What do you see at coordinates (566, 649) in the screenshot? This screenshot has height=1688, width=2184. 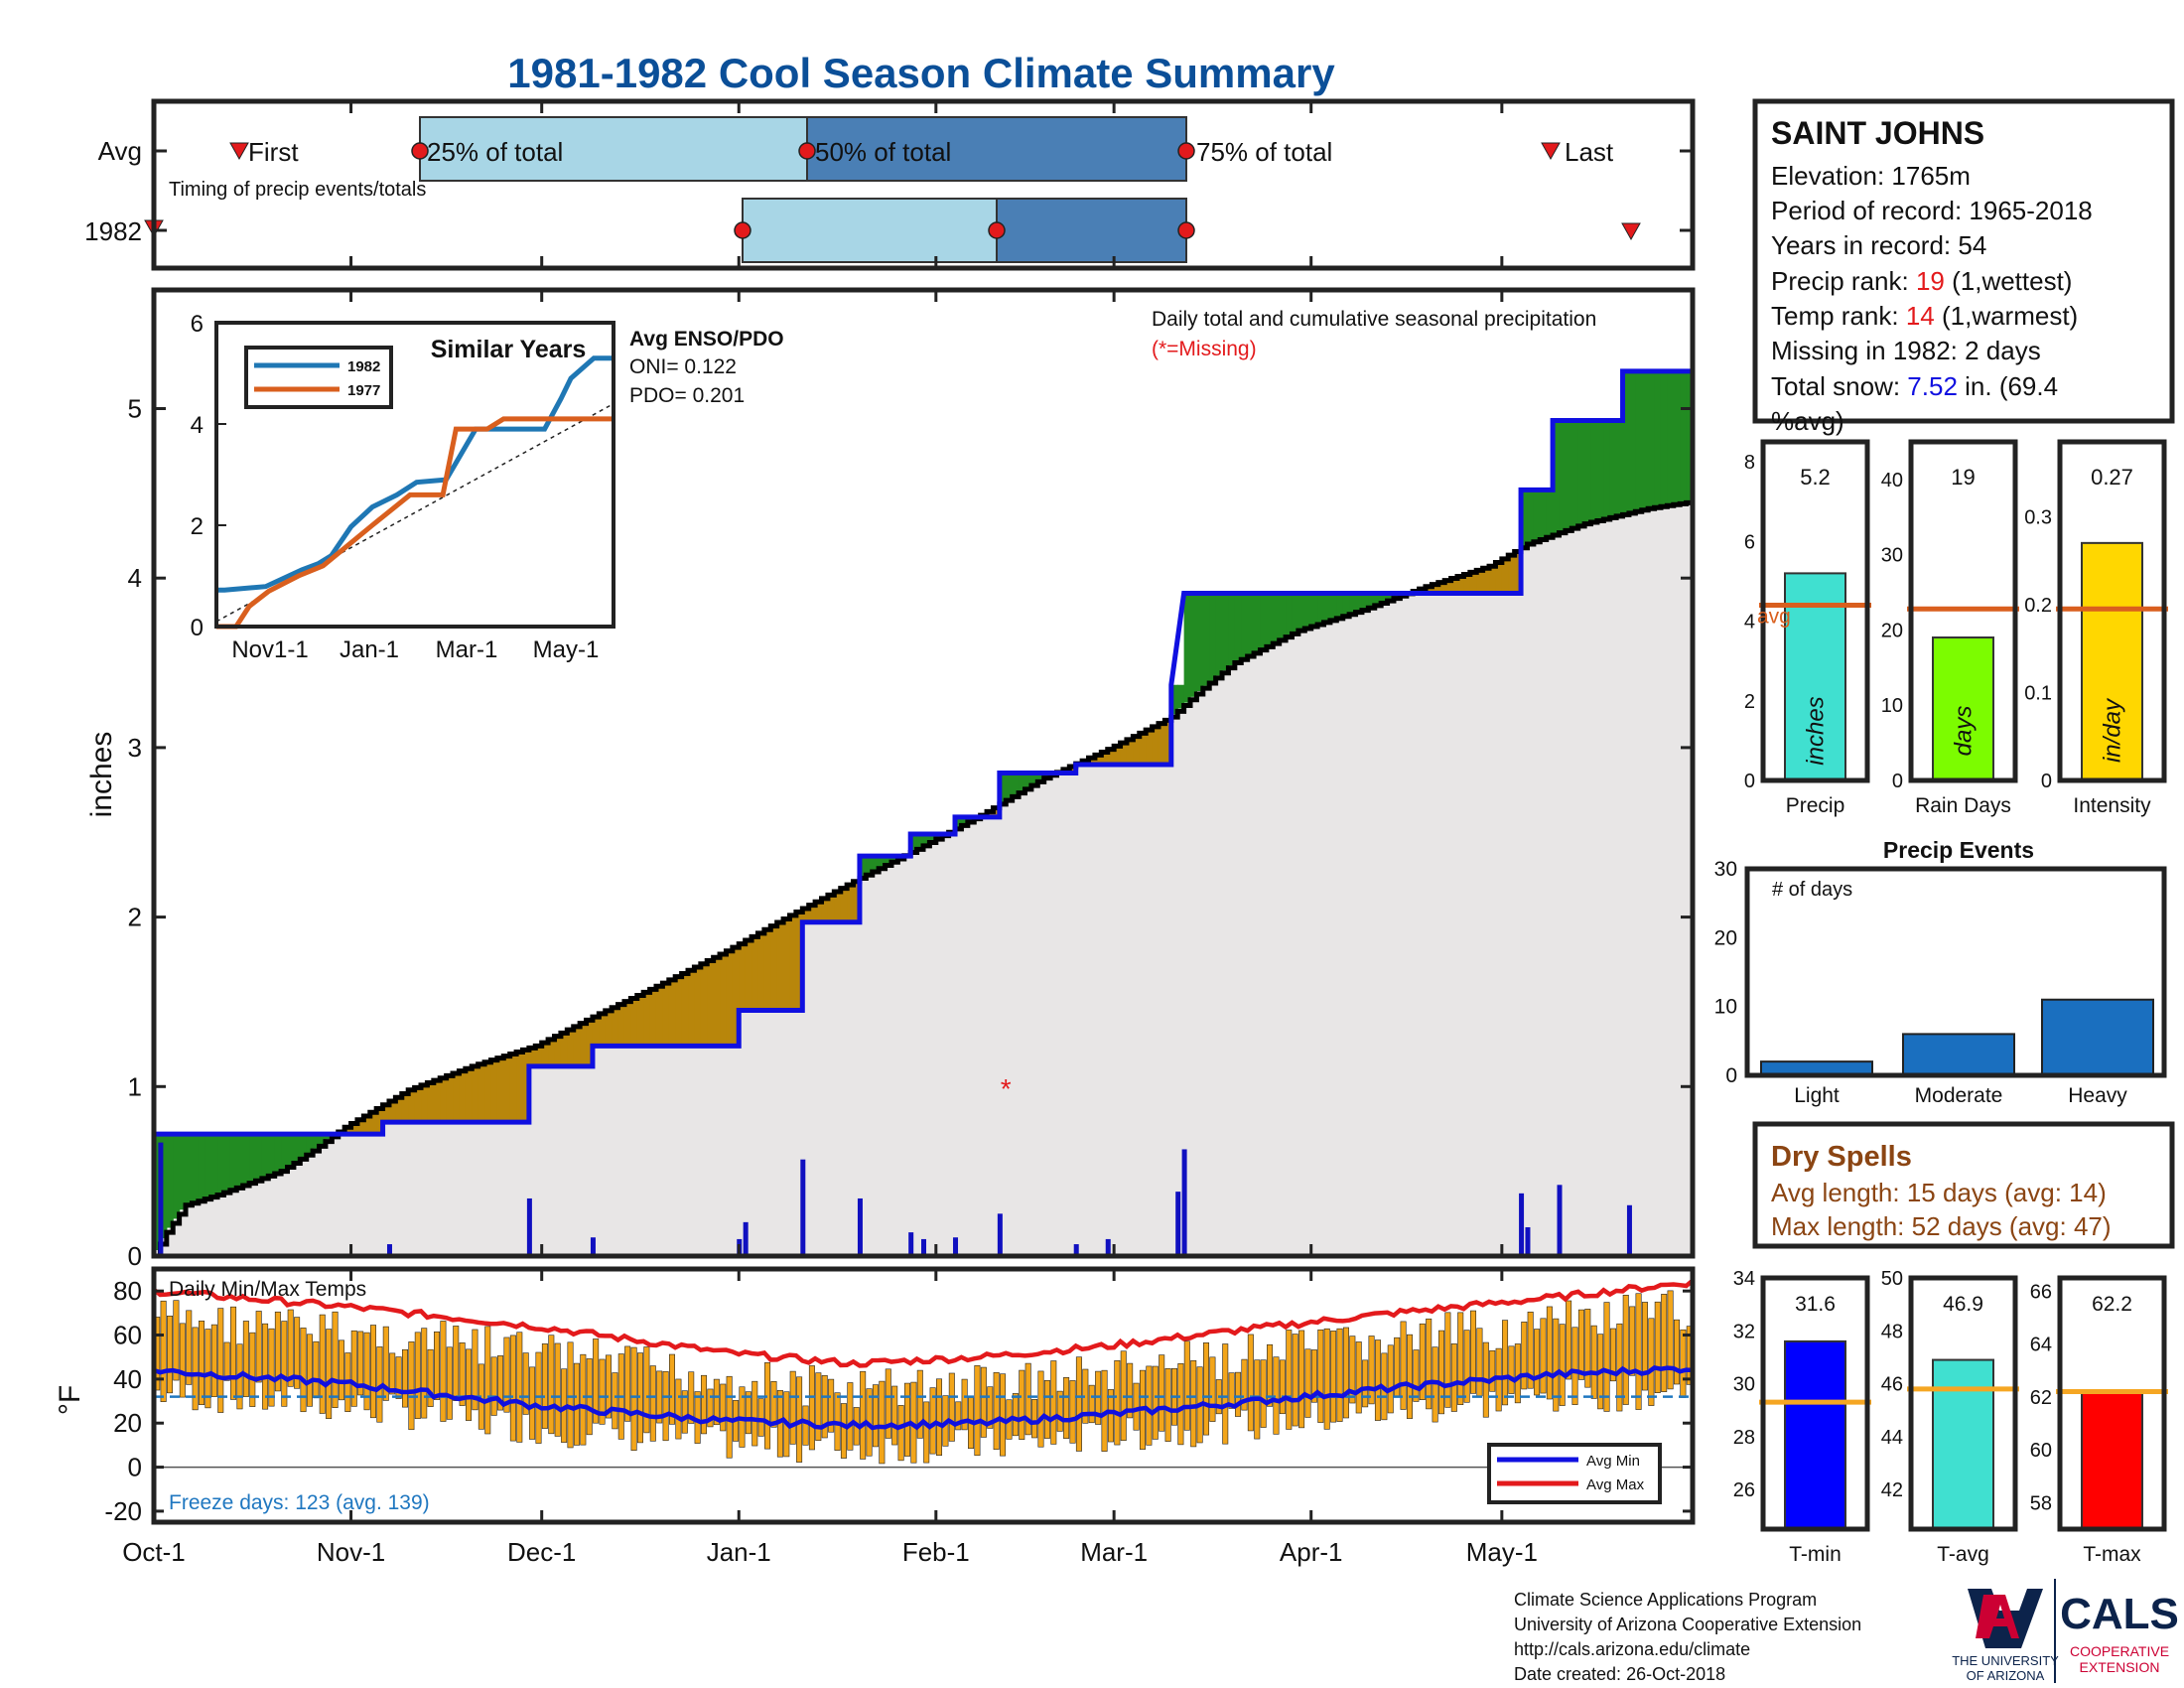 I see `inset-xtick: May-1` at bounding box center [566, 649].